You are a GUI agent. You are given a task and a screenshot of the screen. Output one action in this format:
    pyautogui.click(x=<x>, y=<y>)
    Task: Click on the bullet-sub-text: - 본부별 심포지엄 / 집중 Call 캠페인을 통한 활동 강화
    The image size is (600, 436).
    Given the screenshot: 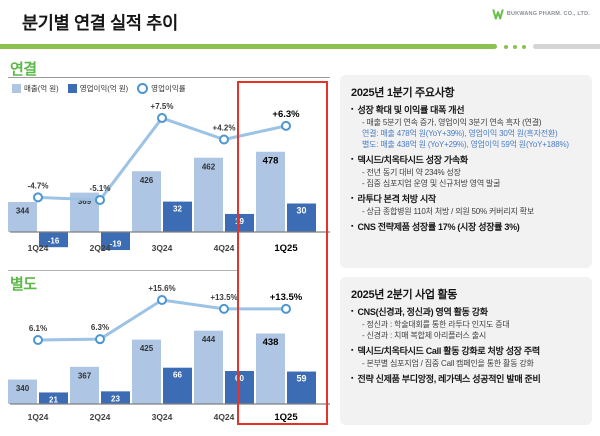 What is the action you would take?
    pyautogui.click(x=448, y=363)
    